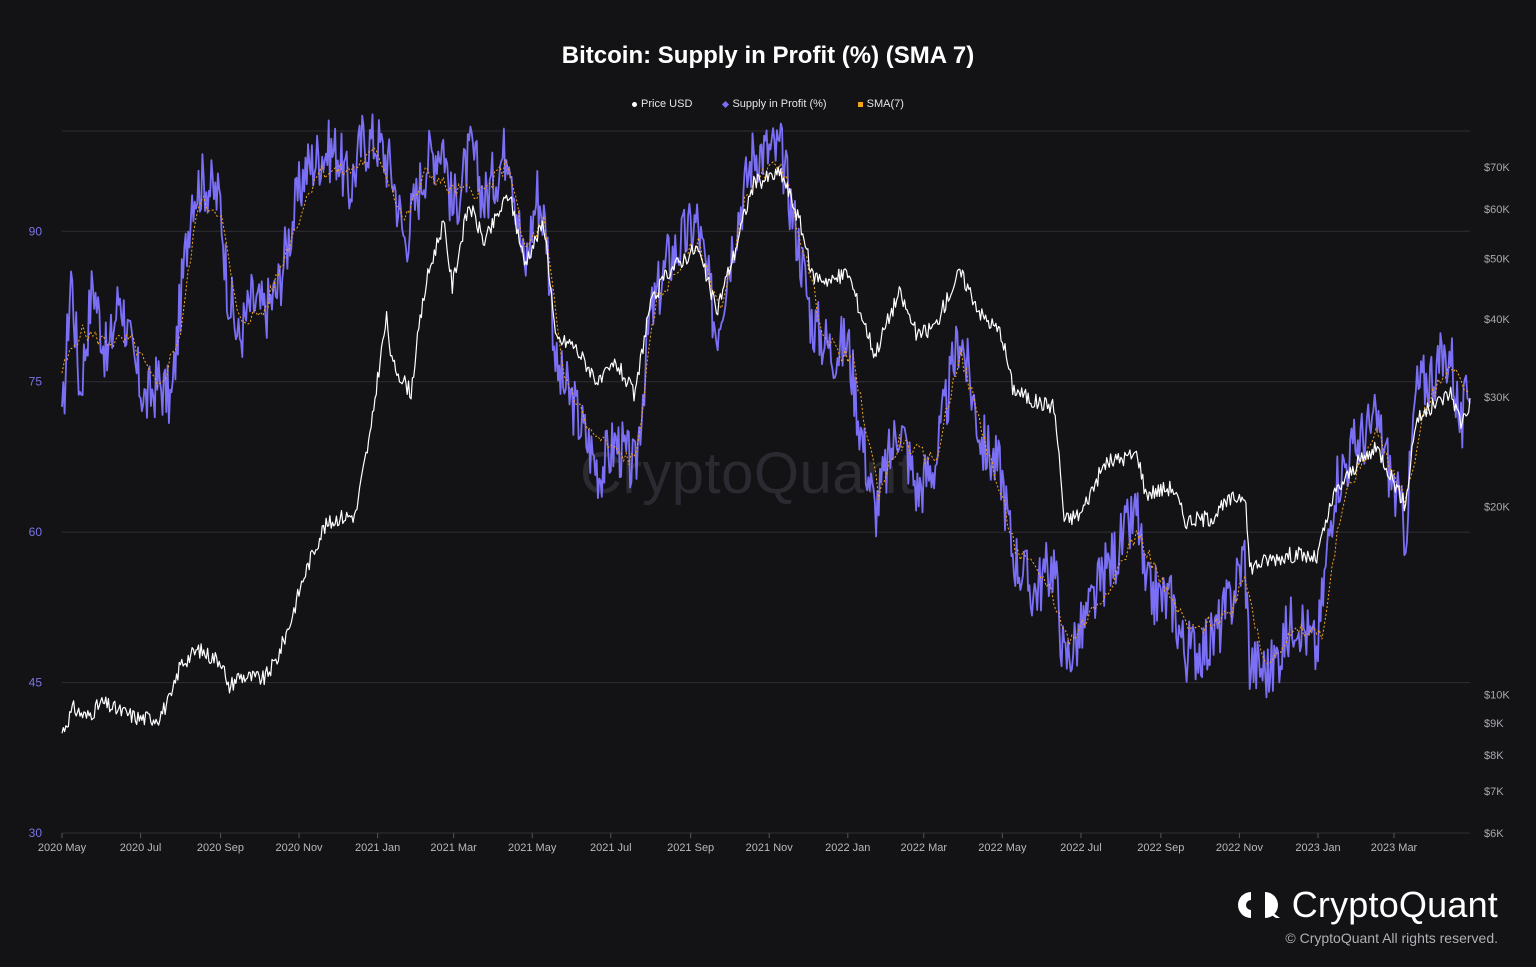 The height and width of the screenshot is (967, 1536). What do you see at coordinates (635, 104) in the screenshot?
I see `price-marker-icon` at bounding box center [635, 104].